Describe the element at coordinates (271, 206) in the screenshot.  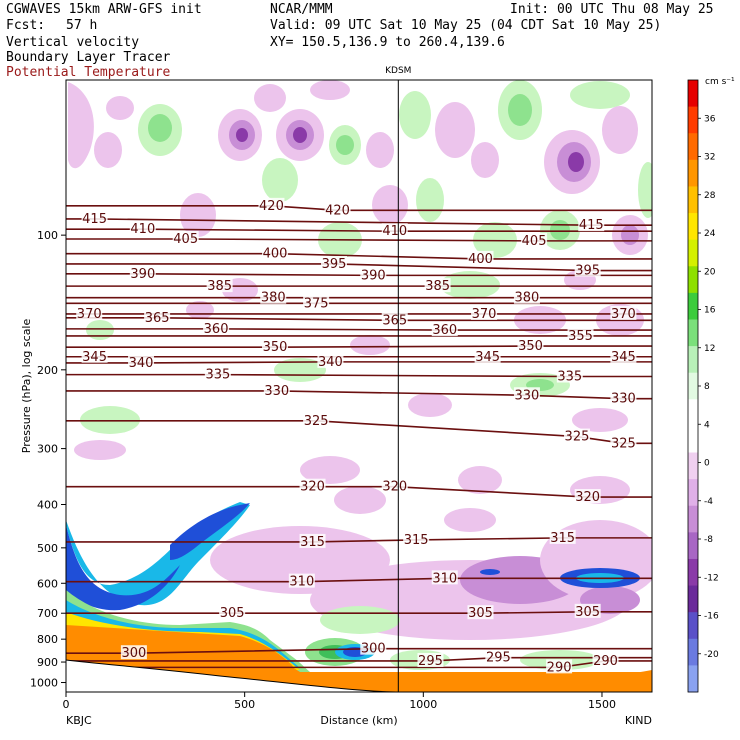
I see `theta-label-3: 420` at that location.